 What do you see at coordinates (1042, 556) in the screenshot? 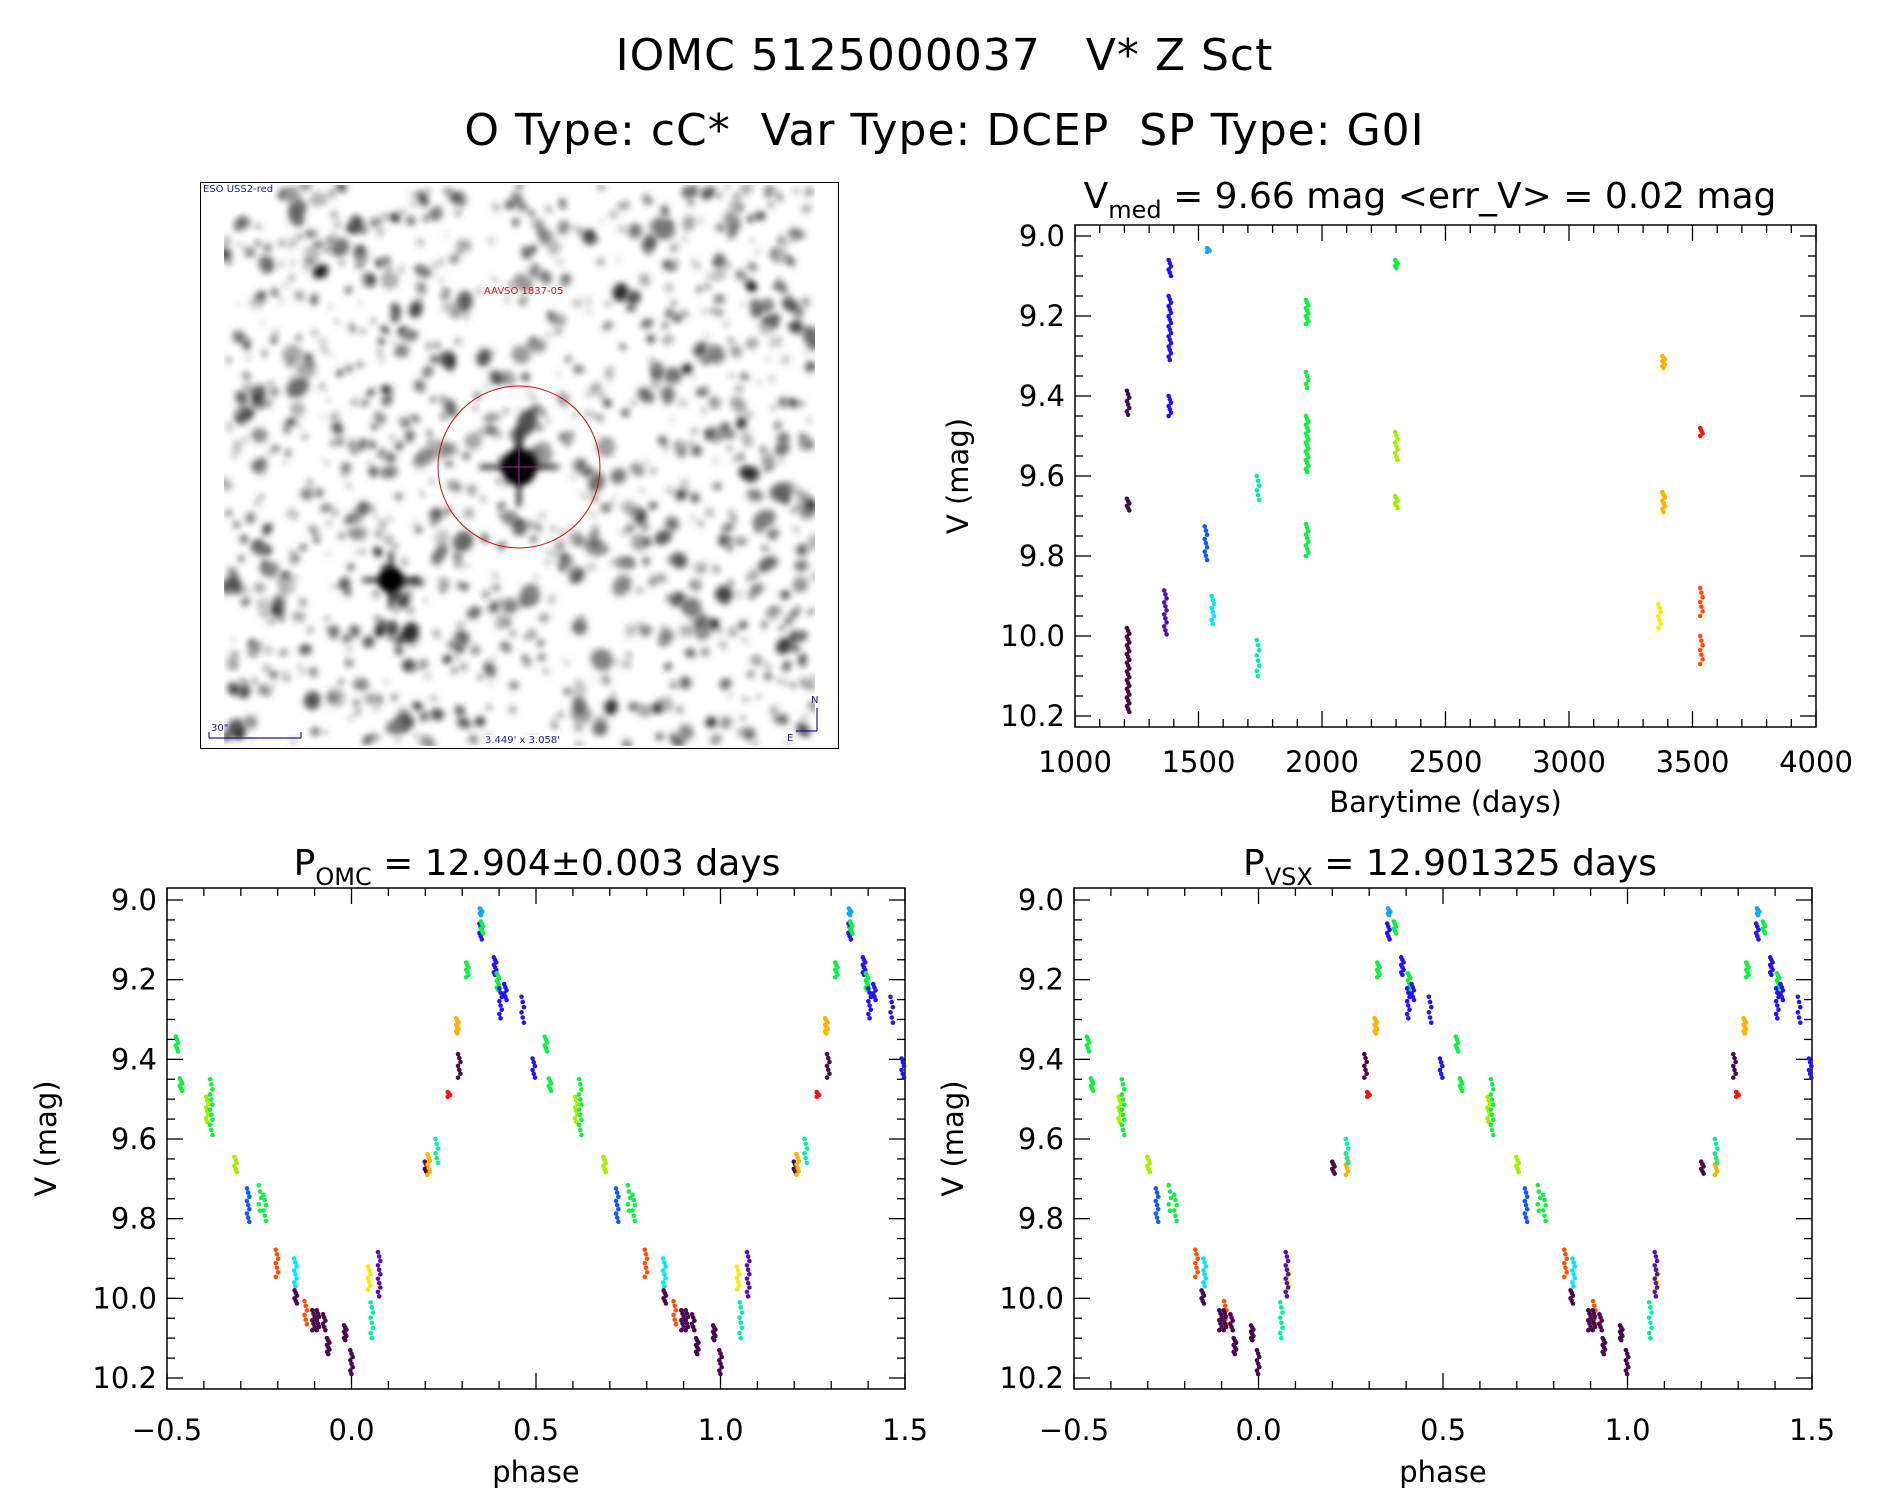
I see `y-tick-label: 9.8` at bounding box center [1042, 556].